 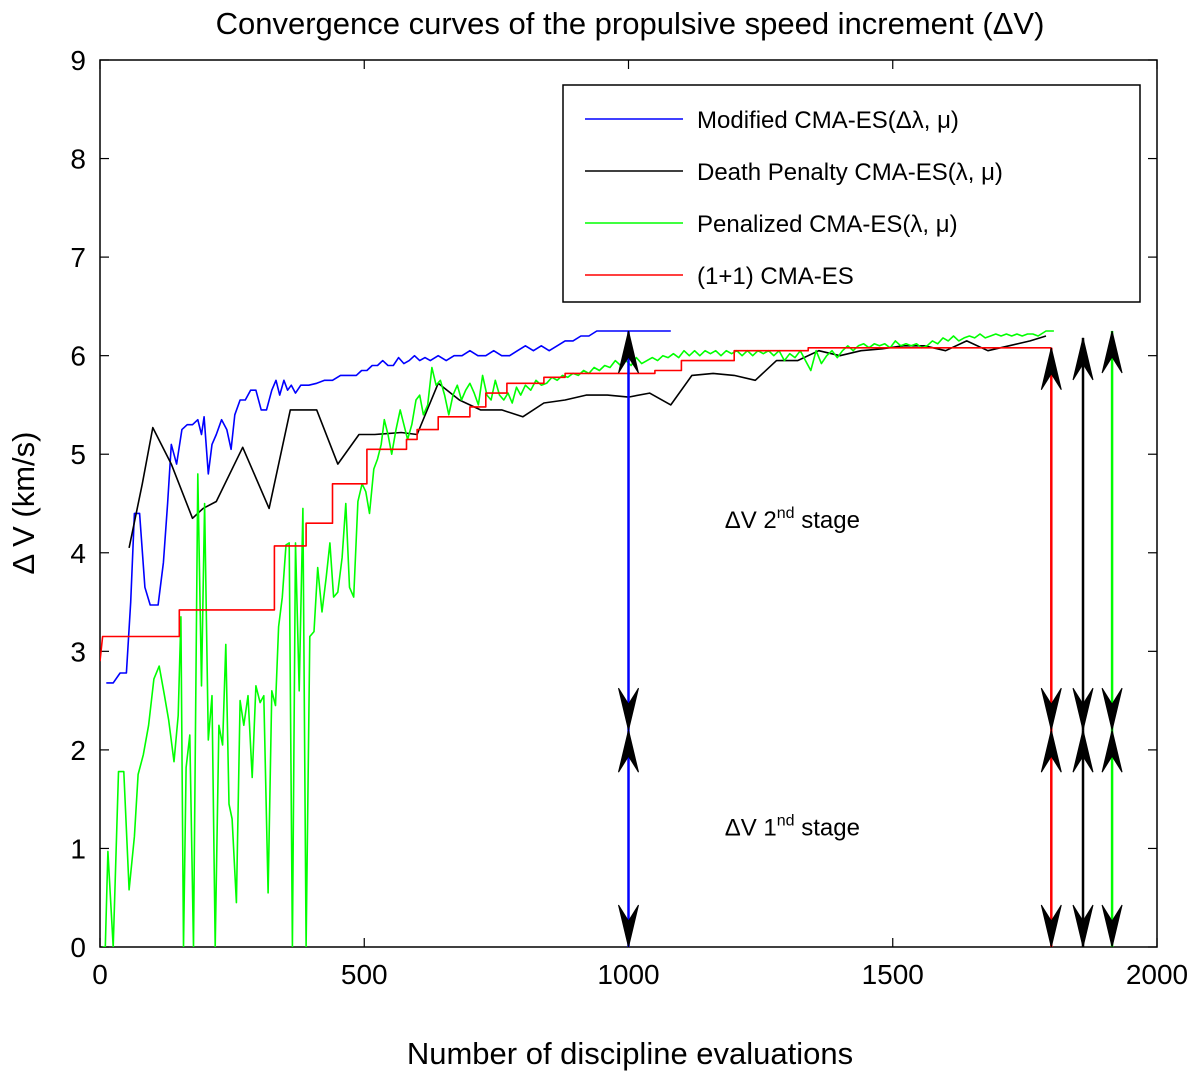 What do you see at coordinates (100, 974) in the screenshot?
I see `x-tick-label: 0` at bounding box center [100, 974].